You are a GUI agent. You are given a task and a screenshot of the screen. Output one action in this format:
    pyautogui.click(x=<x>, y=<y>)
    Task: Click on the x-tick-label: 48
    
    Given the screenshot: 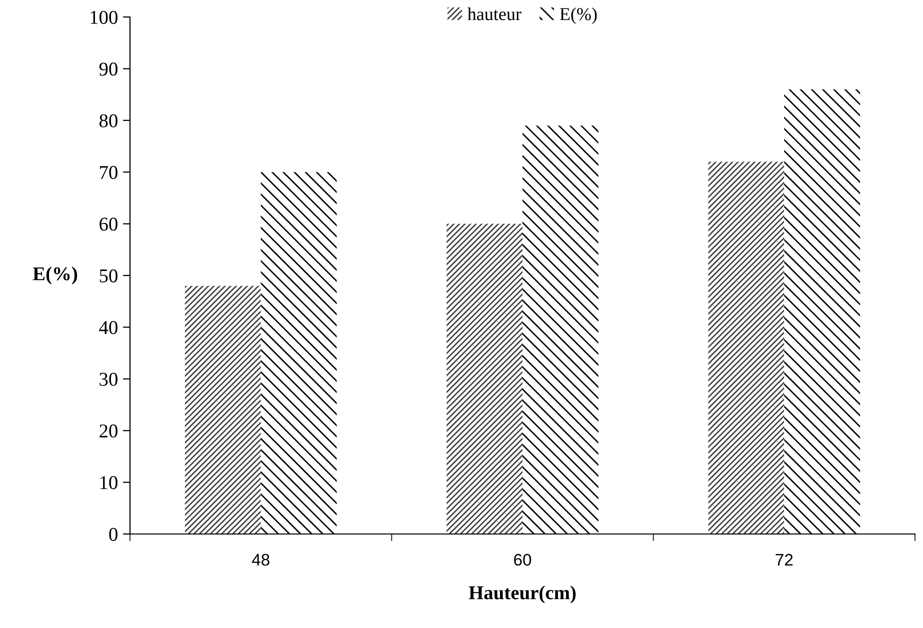 What is the action you would take?
    pyautogui.click(x=261, y=560)
    